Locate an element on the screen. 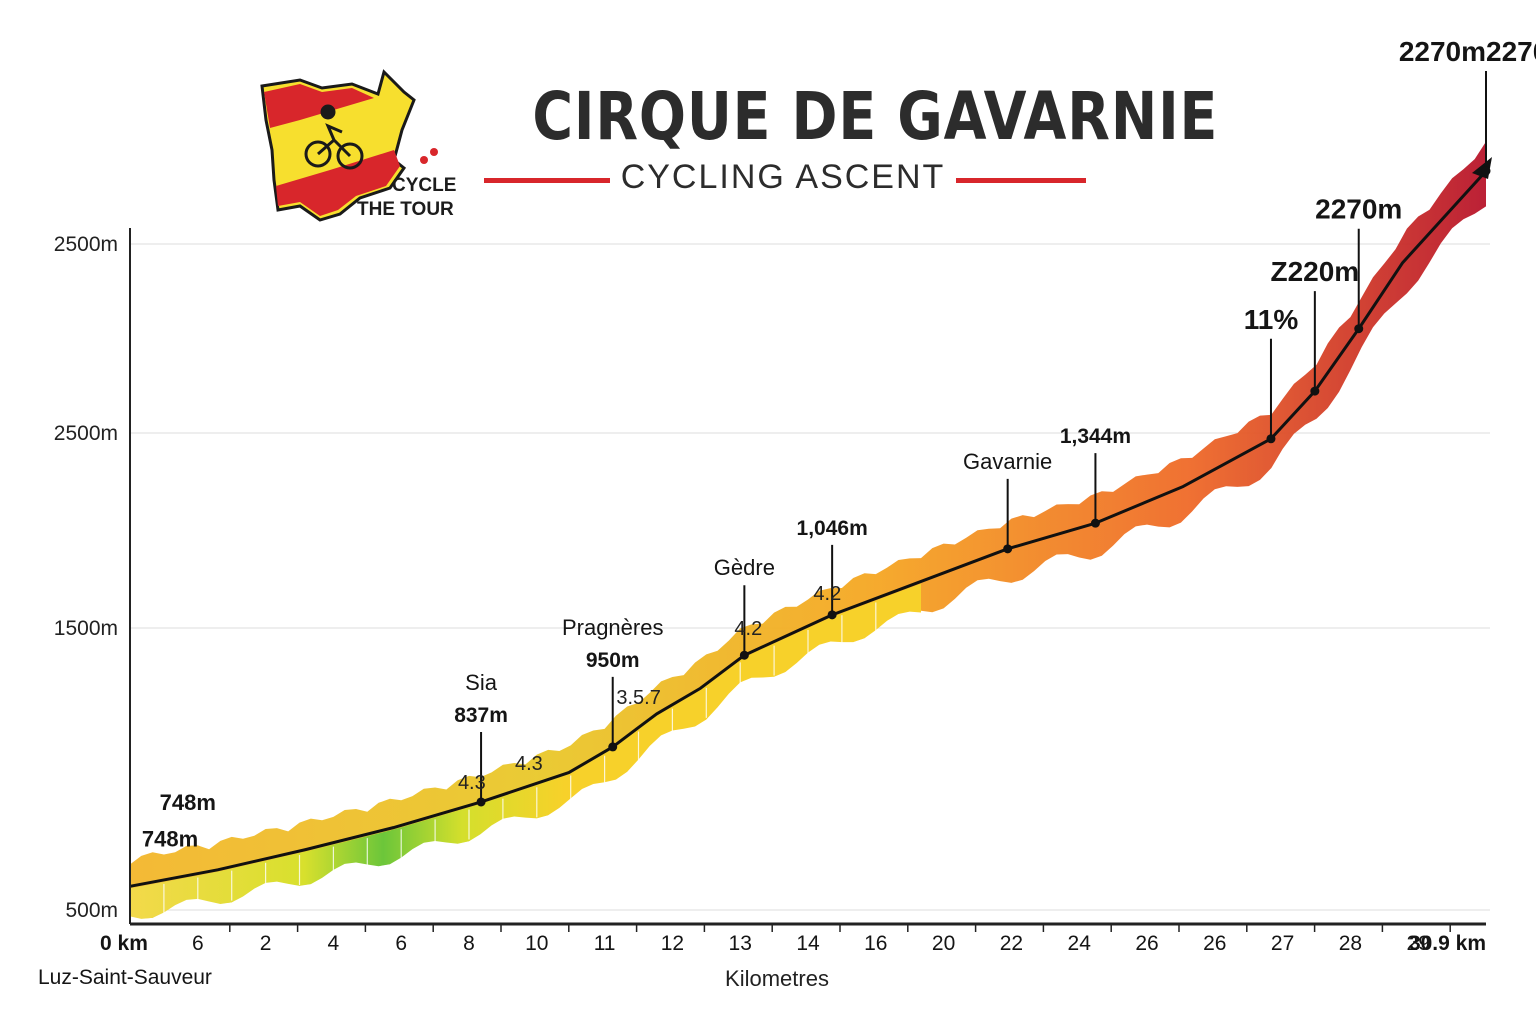  y-tick-label: 1500m is located at coordinates (86, 628).